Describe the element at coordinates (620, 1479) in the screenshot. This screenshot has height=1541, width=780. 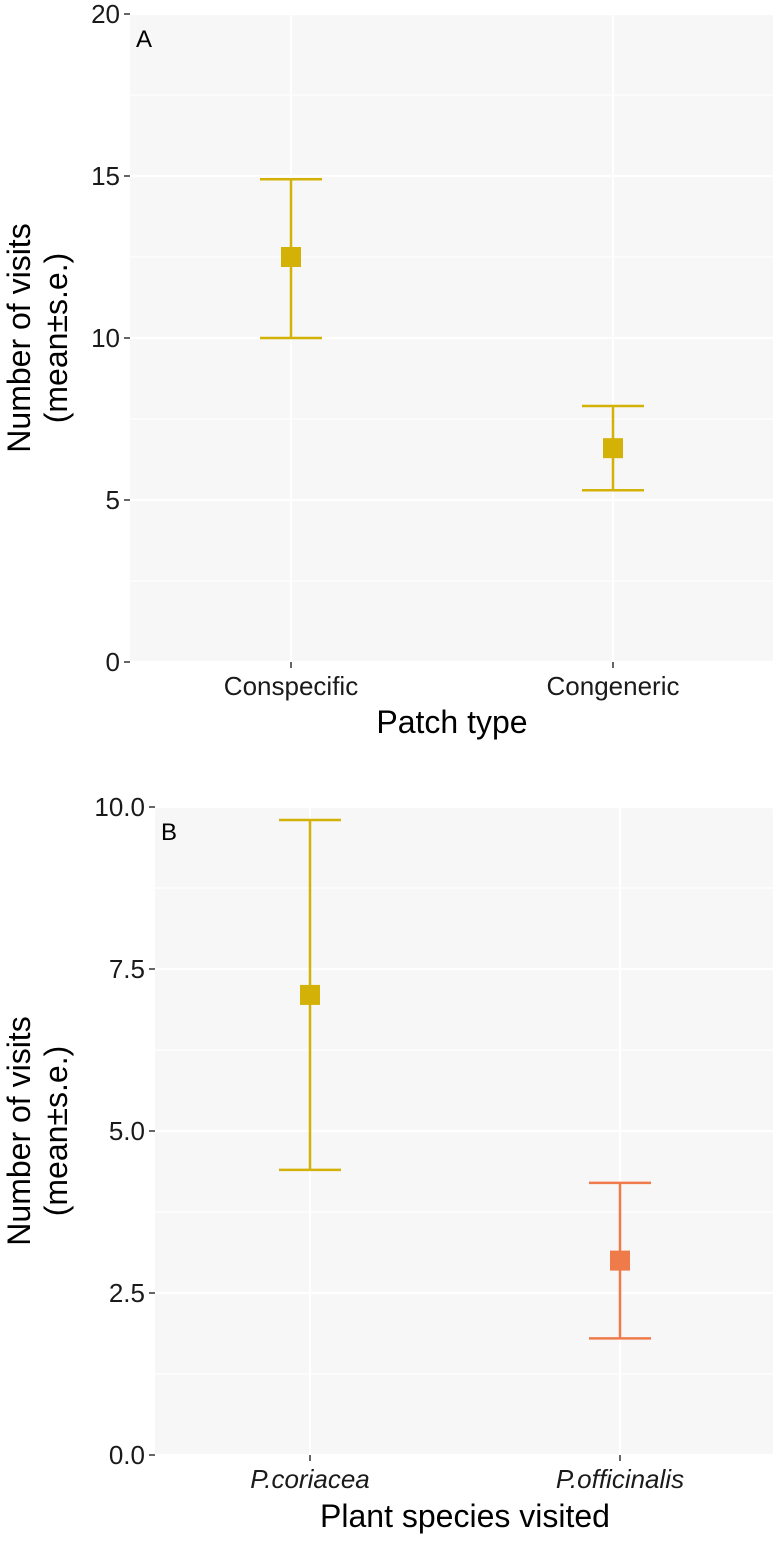
I see `x-tick-label: P.officinalis` at that location.